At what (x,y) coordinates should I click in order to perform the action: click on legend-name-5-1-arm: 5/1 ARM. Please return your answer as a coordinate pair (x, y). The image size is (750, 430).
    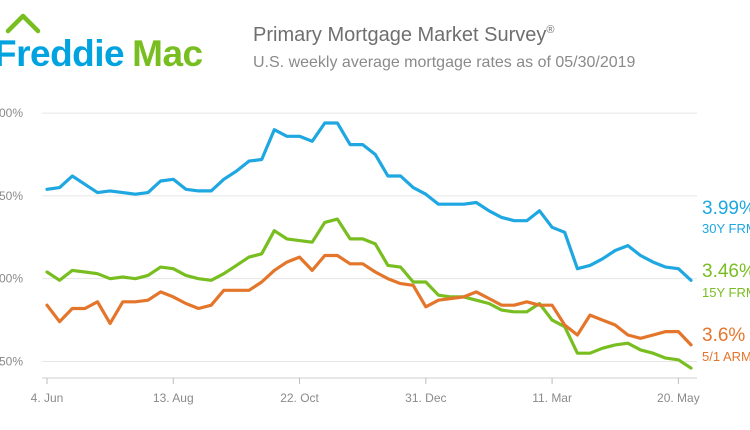
    Looking at the image, I should click on (726, 356).